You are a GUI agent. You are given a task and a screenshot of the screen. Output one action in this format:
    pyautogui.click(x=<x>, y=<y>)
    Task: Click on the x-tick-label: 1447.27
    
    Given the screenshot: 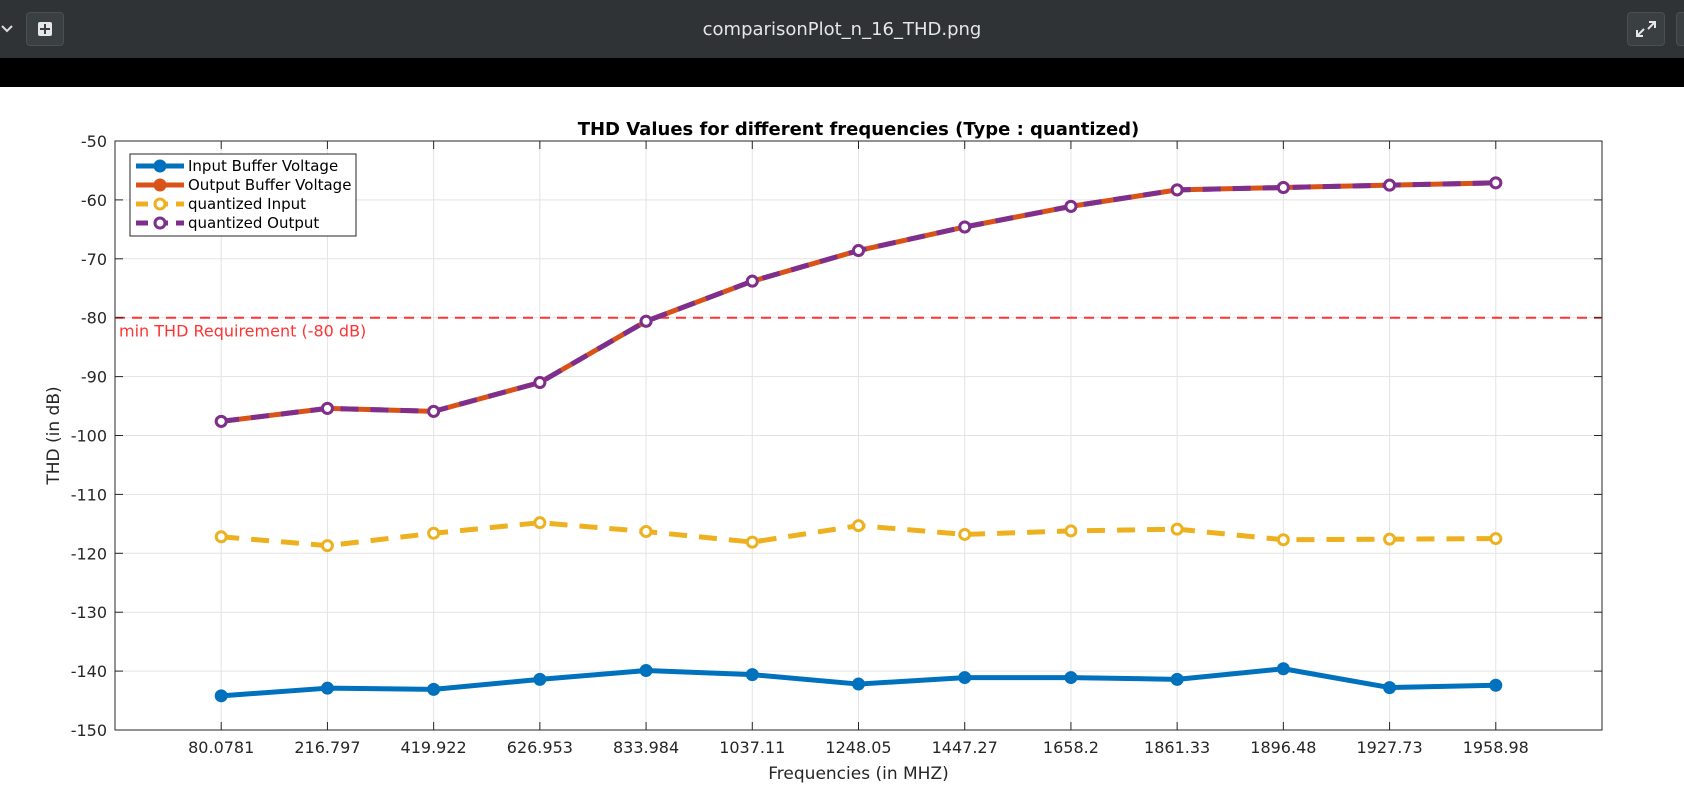 What is the action you would take?
    pyautogui.click(x=965, y=747)
    